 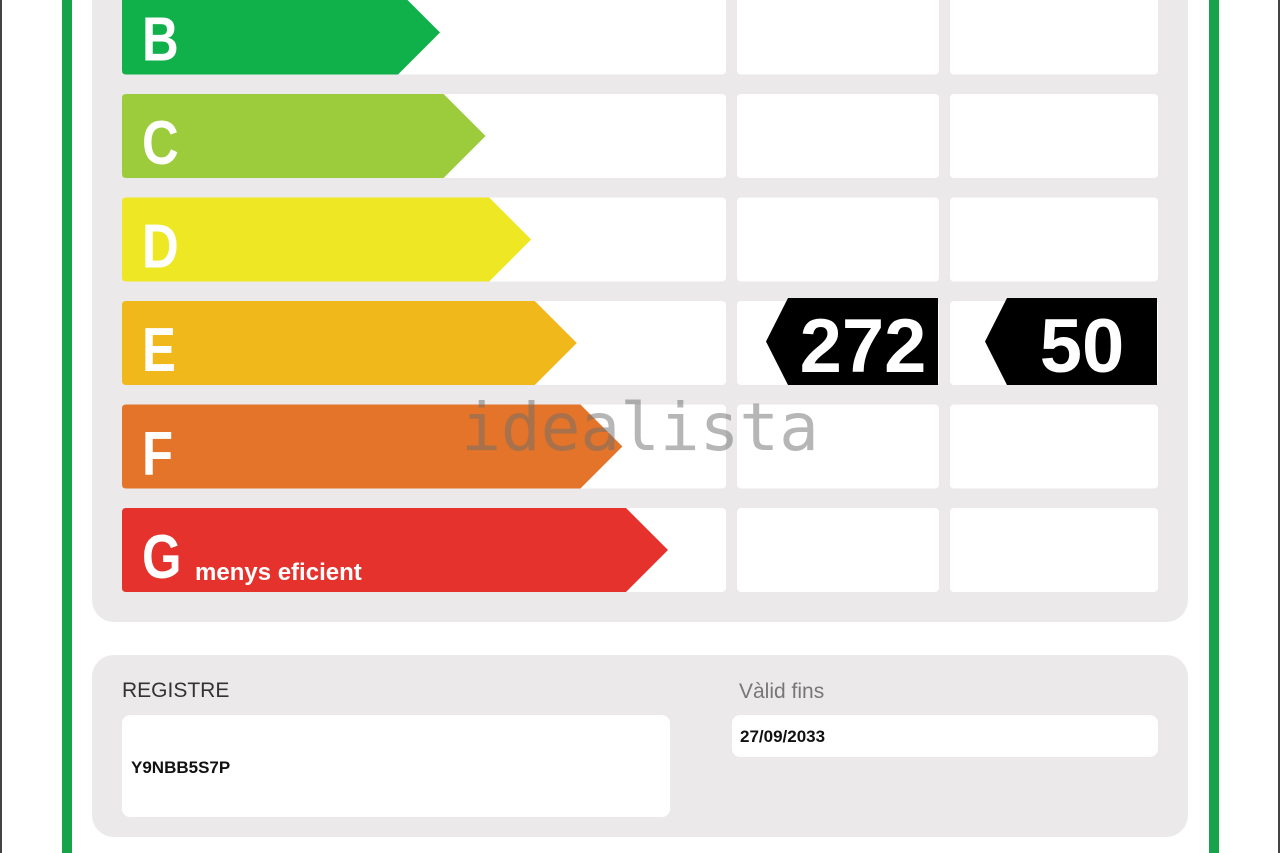 What do you see at coordinates (162, 557) in the screenshot?
I see `rating-letter: G` at bounding box center [162, 557].